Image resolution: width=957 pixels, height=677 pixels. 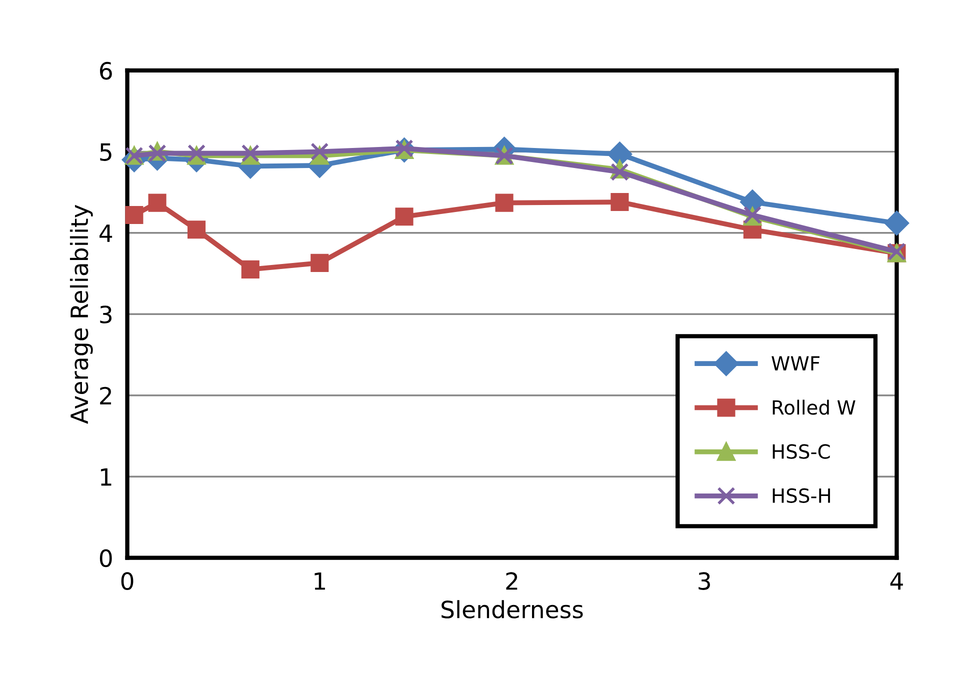 What do you see at coordinates (896, 581) in the screenshot?
I see `x-tick-label: 4` at bounding box center [896, 581].